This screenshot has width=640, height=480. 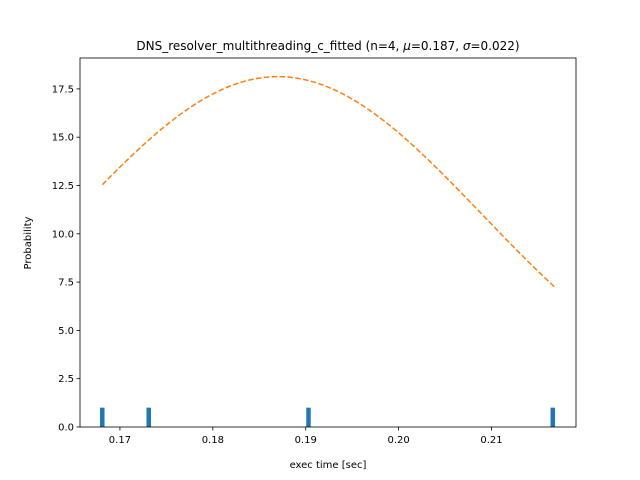 What do you see at coordinates (63, 186) in the screenshot?
I see `y-tick-label: 12.5` at bounding box center [63, 186].